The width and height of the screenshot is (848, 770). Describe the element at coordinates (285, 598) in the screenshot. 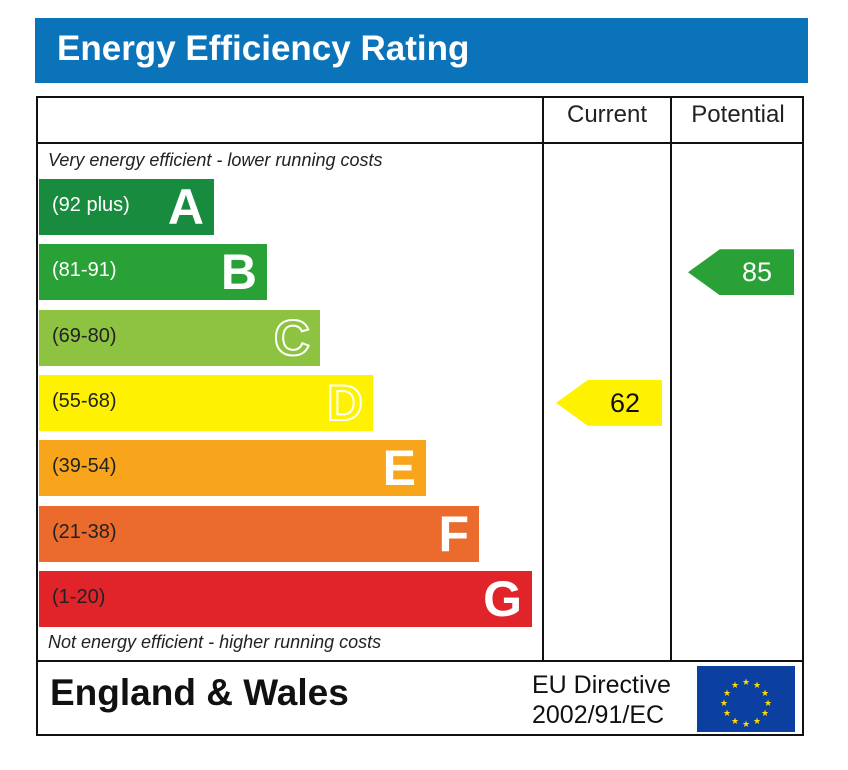

I see `band-g: (1-20) G` at that location.